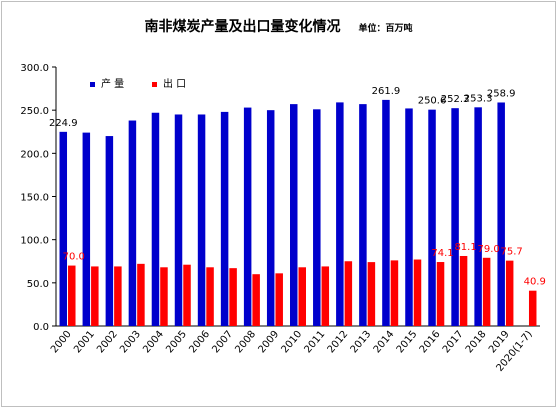 The image size is (557, 408). Describe the element at coordinates (38, 284) in the screenshot. I see `y-tick-label: 50.0` at that location.